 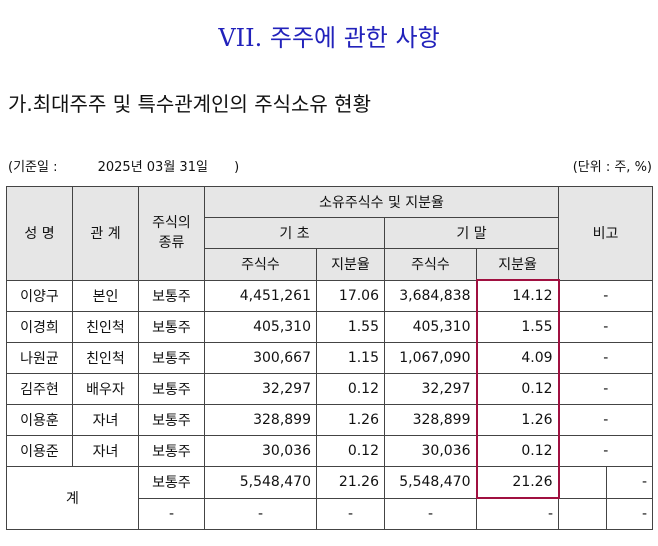 I want to click on cell-begin-ratio: 1.26, so click(x=350, y=420).